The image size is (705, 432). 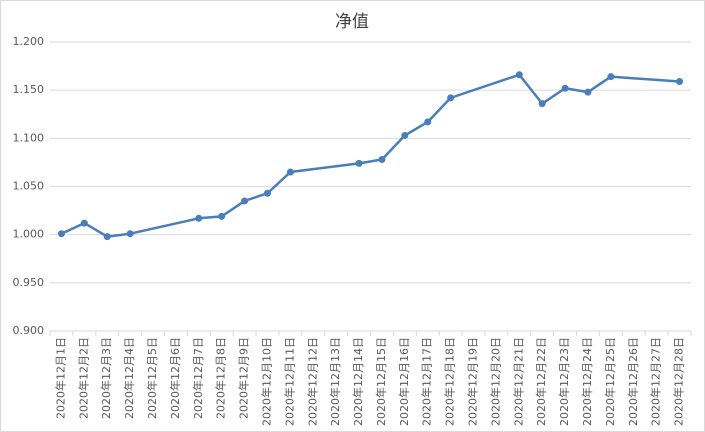 What do you see at coordinates (175, 378) in the screenshot?
I see `x-tick-label: 2020年12月6日` at bounding box center [175, 378].